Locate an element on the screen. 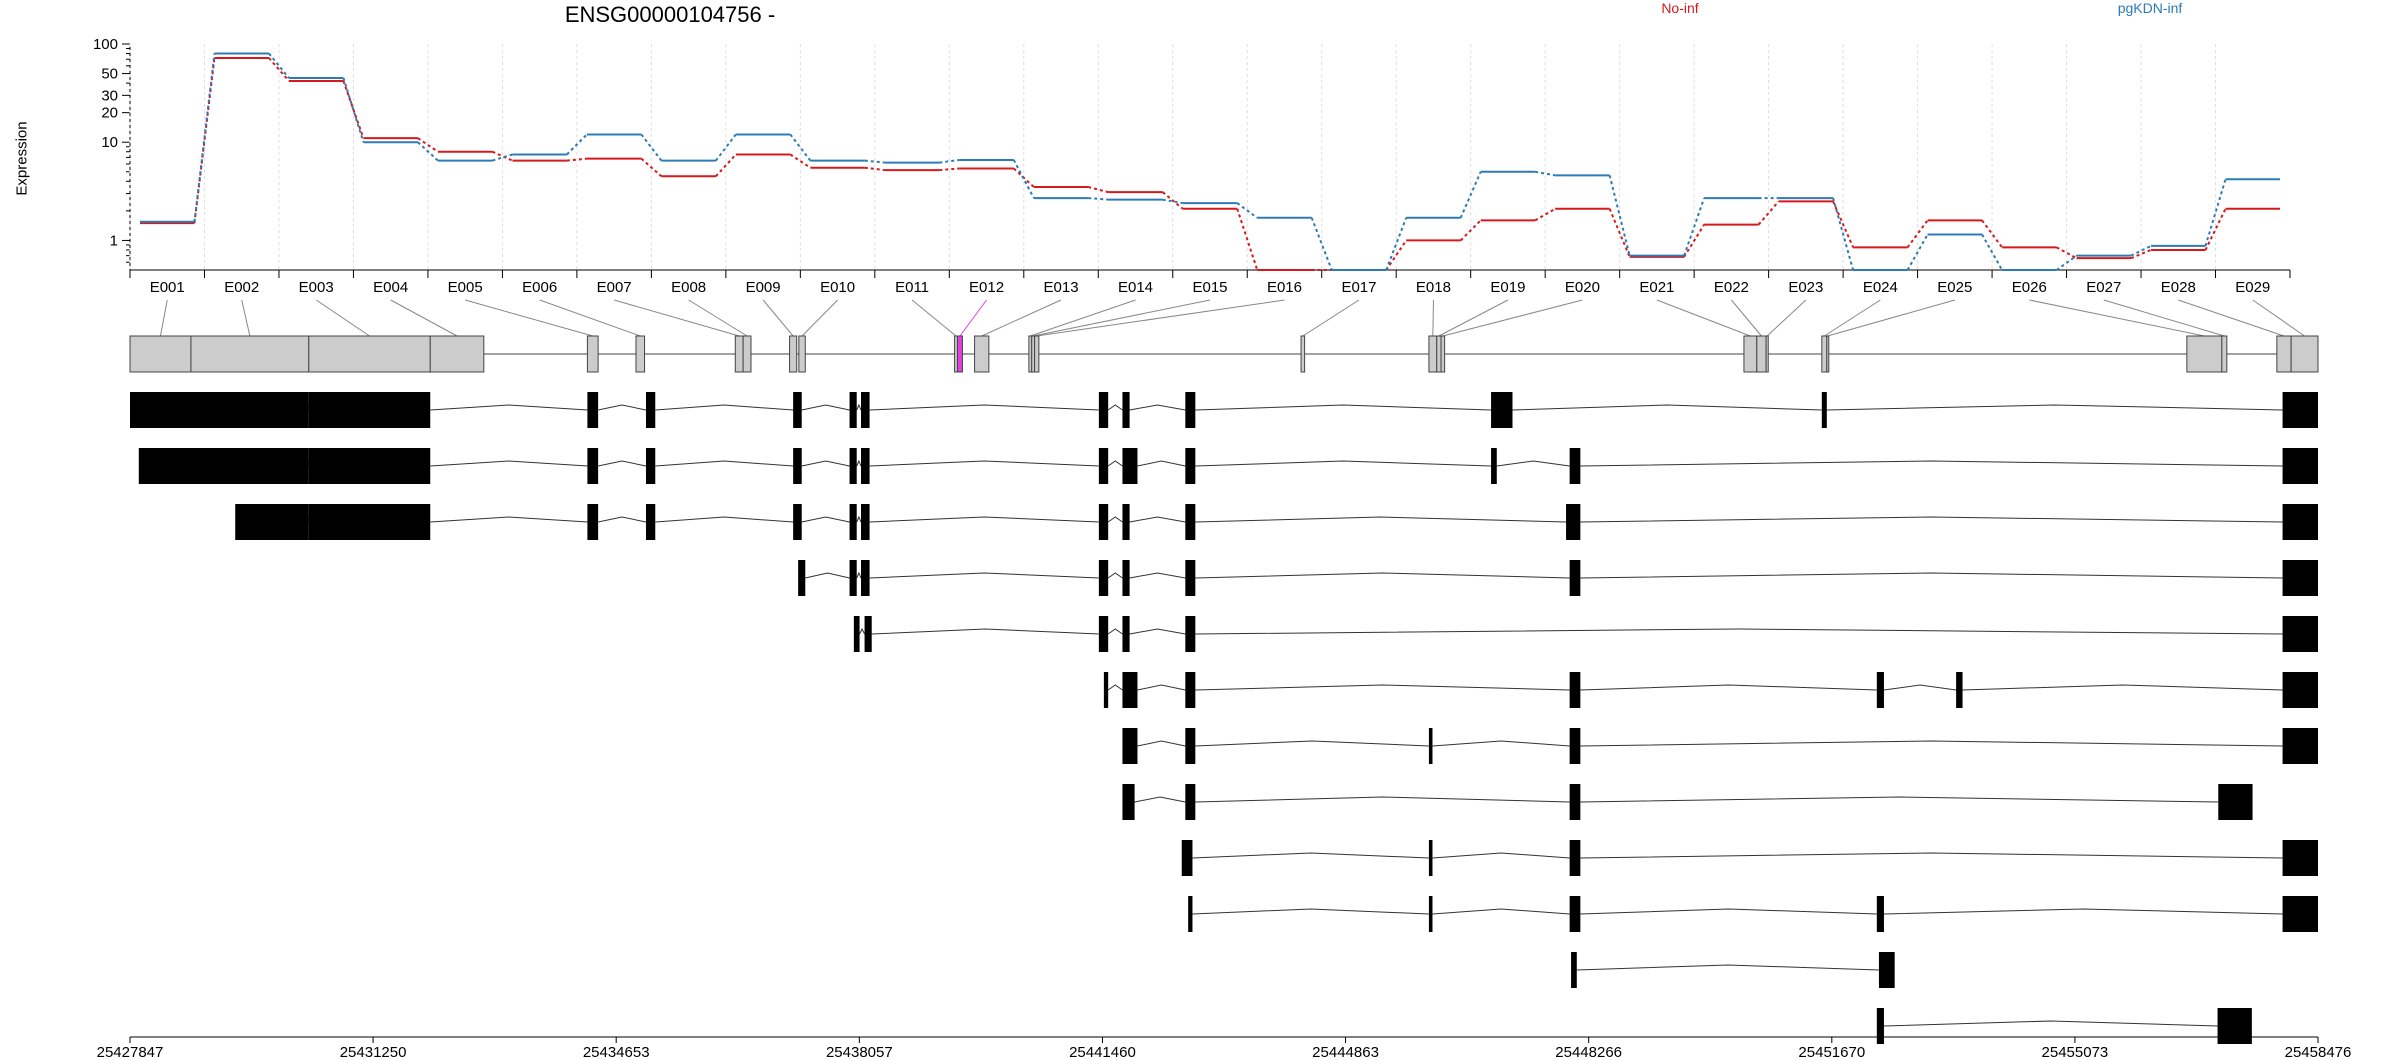  exon-connector-e003 is located at coordinates (342, 318).